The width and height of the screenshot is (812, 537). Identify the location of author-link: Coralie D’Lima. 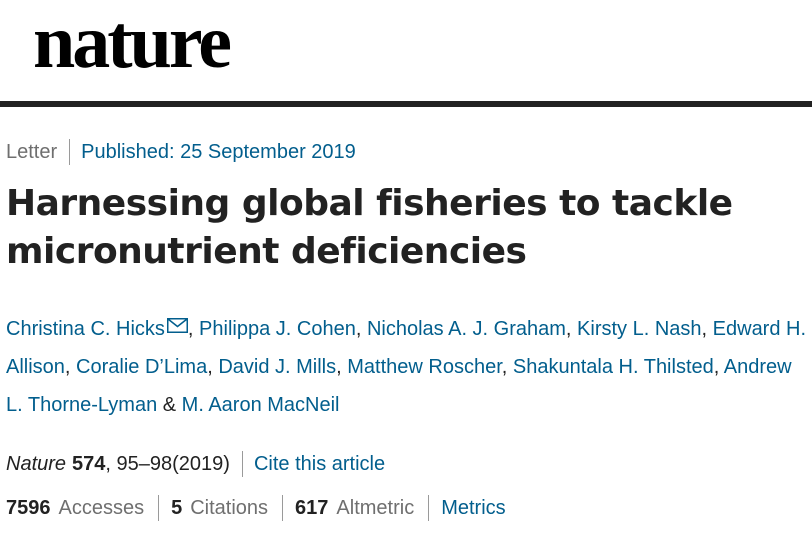
(142, 367).